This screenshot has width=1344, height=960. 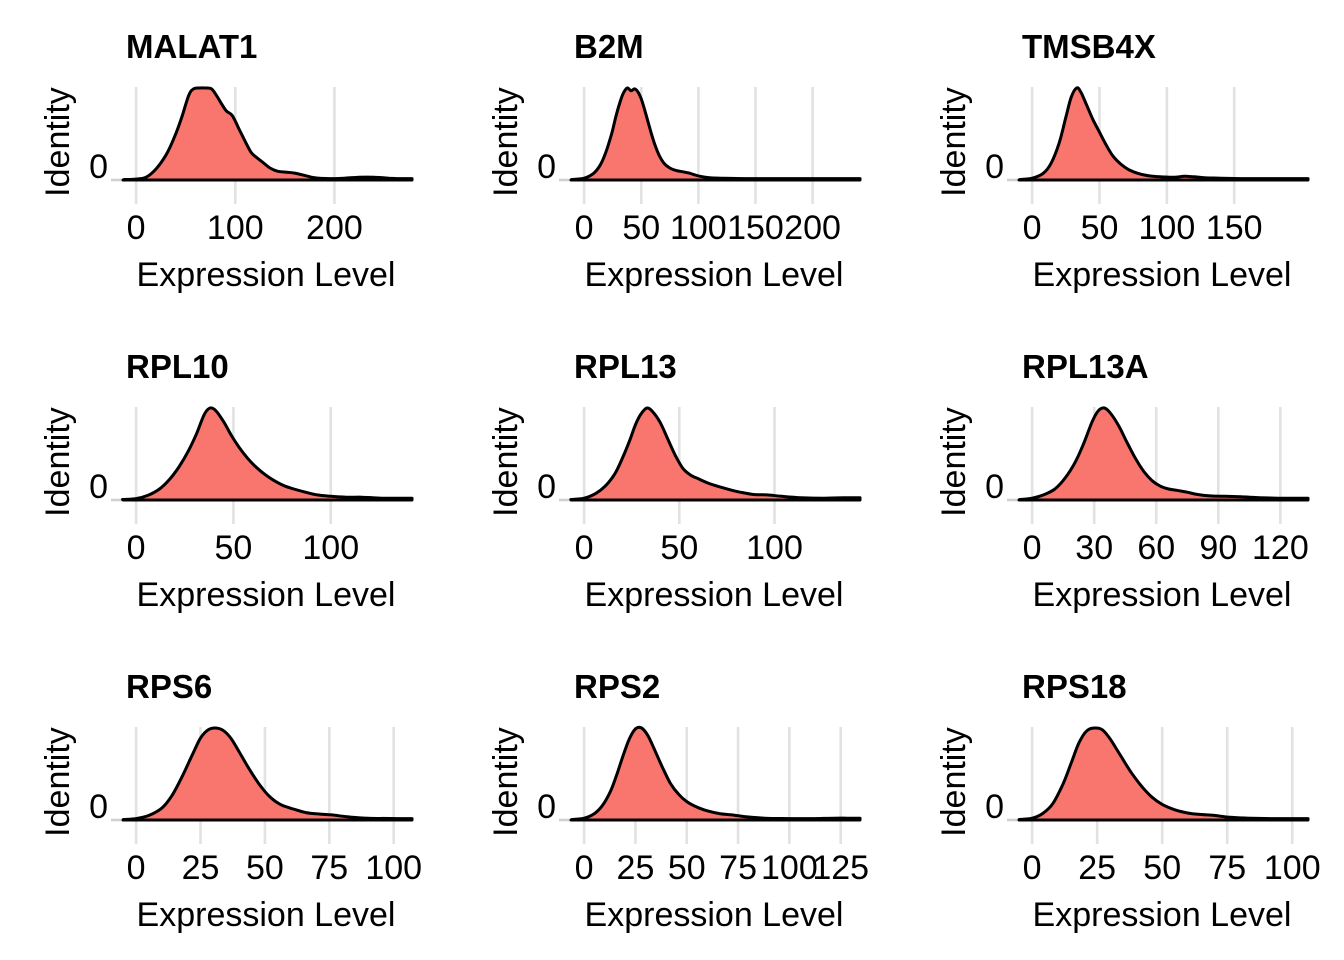 What do you see at coordinates (609, 46) in the screenshot?
I see `panel-title: B2M` at bounding box center [609, 46].